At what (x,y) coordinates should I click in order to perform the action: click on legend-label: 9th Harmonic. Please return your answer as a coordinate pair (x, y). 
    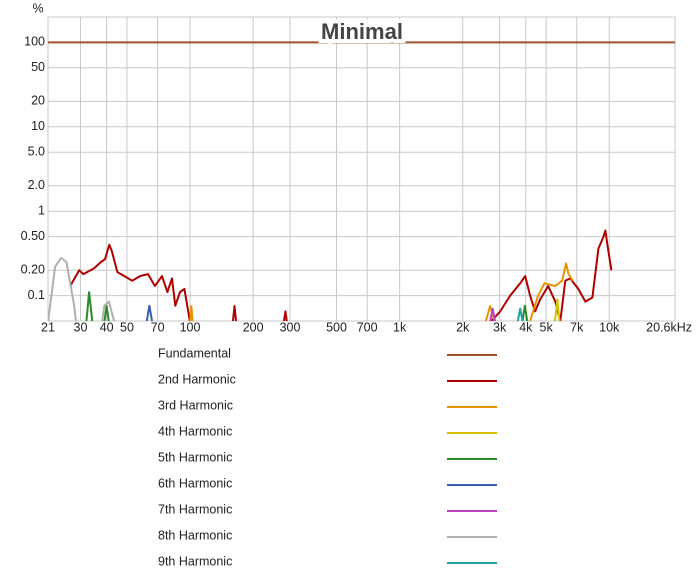
    Looking at the image, I should click on (195, 561).